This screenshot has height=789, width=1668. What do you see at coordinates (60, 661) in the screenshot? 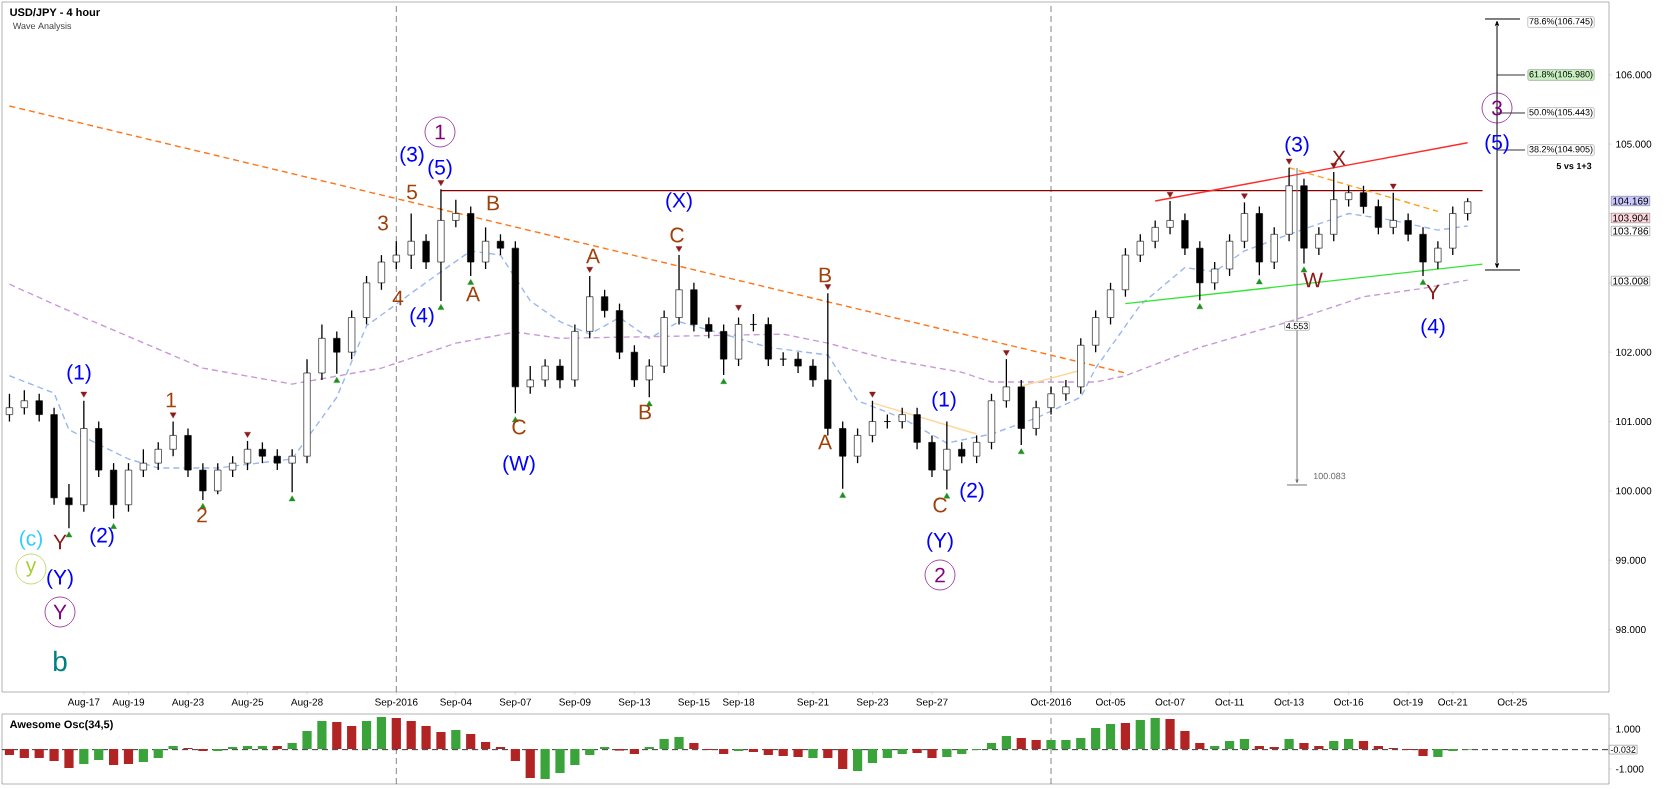
I see `annotation: b` at bounding box center [60, 661].